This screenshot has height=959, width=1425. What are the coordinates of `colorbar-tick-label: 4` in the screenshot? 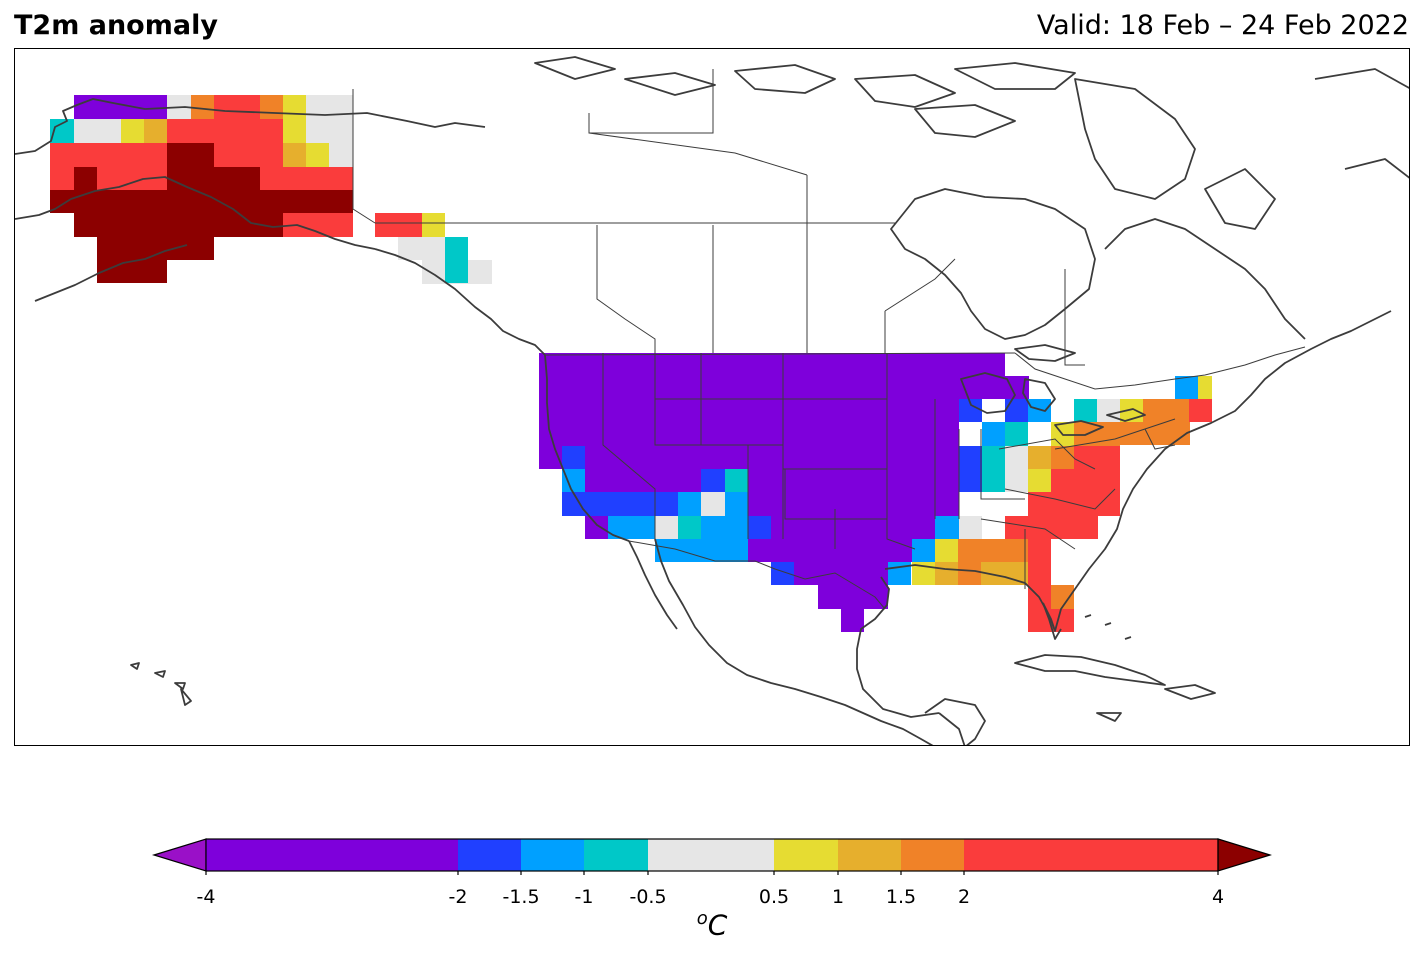 It's located at (1218, 897).